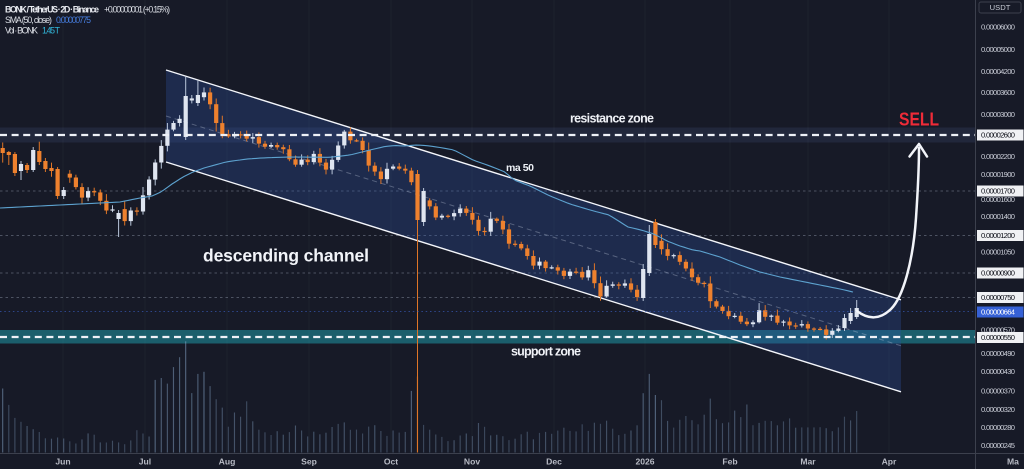 Image resolution: width=1024 pixels, height=469 pixels. Describe the element at coordinates (227, 462) in the screenshot. I see `svg-text: Aug` at that location.